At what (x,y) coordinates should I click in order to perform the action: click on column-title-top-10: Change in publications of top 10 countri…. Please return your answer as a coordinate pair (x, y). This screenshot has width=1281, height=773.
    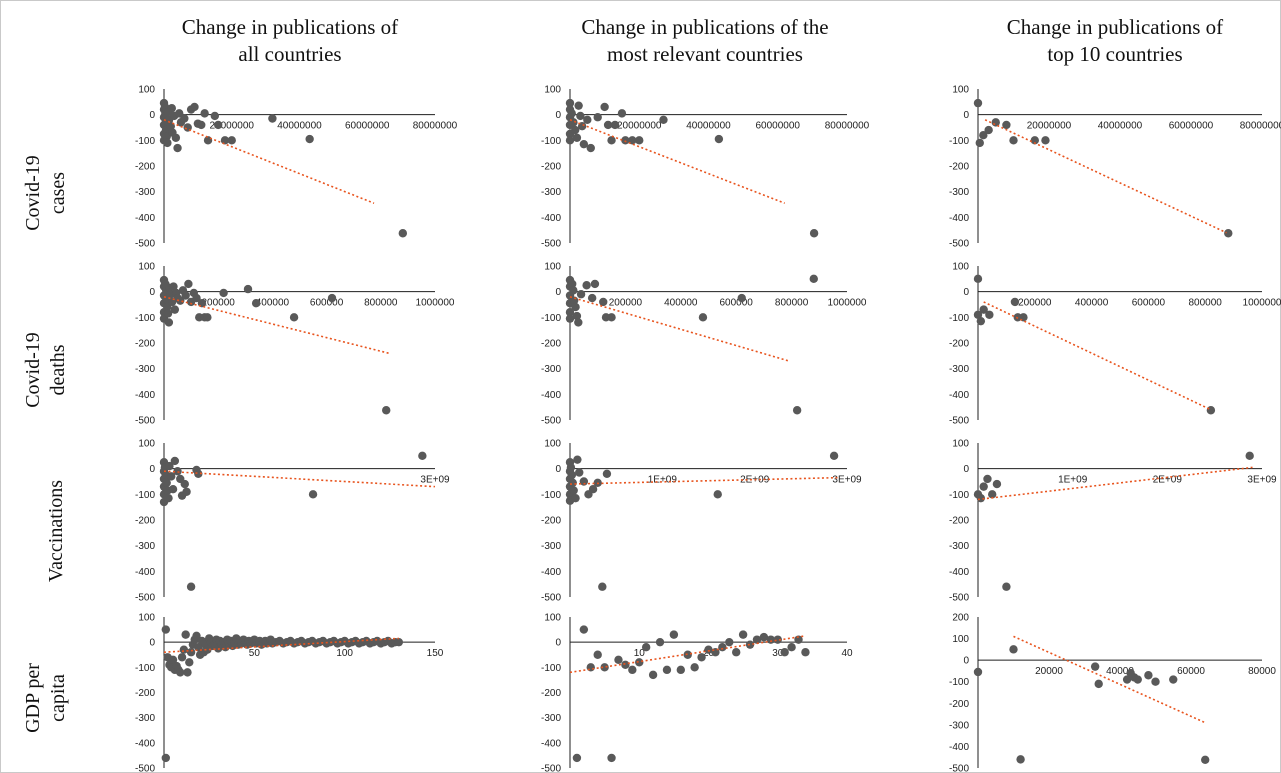
    Looking at the image, I should click on (1115, 41).